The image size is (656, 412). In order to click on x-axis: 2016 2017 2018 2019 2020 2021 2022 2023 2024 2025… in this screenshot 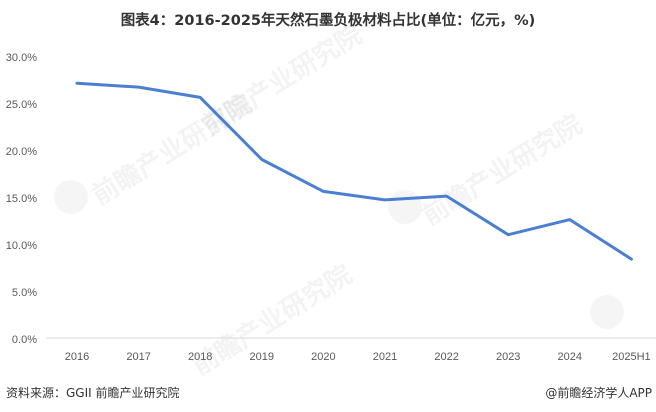, I will do `click(358, 357)`.